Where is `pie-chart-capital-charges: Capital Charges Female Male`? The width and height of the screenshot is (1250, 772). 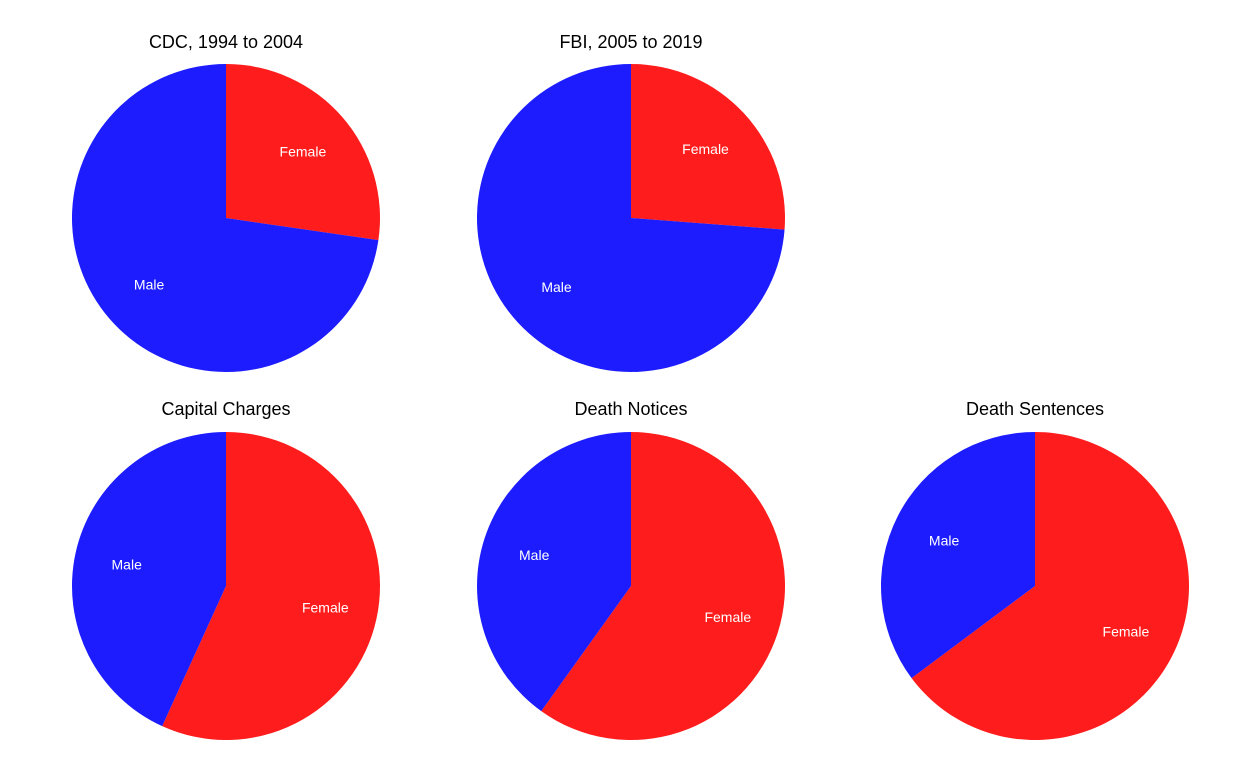
pie-chart-capital-charges: Capital Charges Female Male is located at coordinates (225, 570).